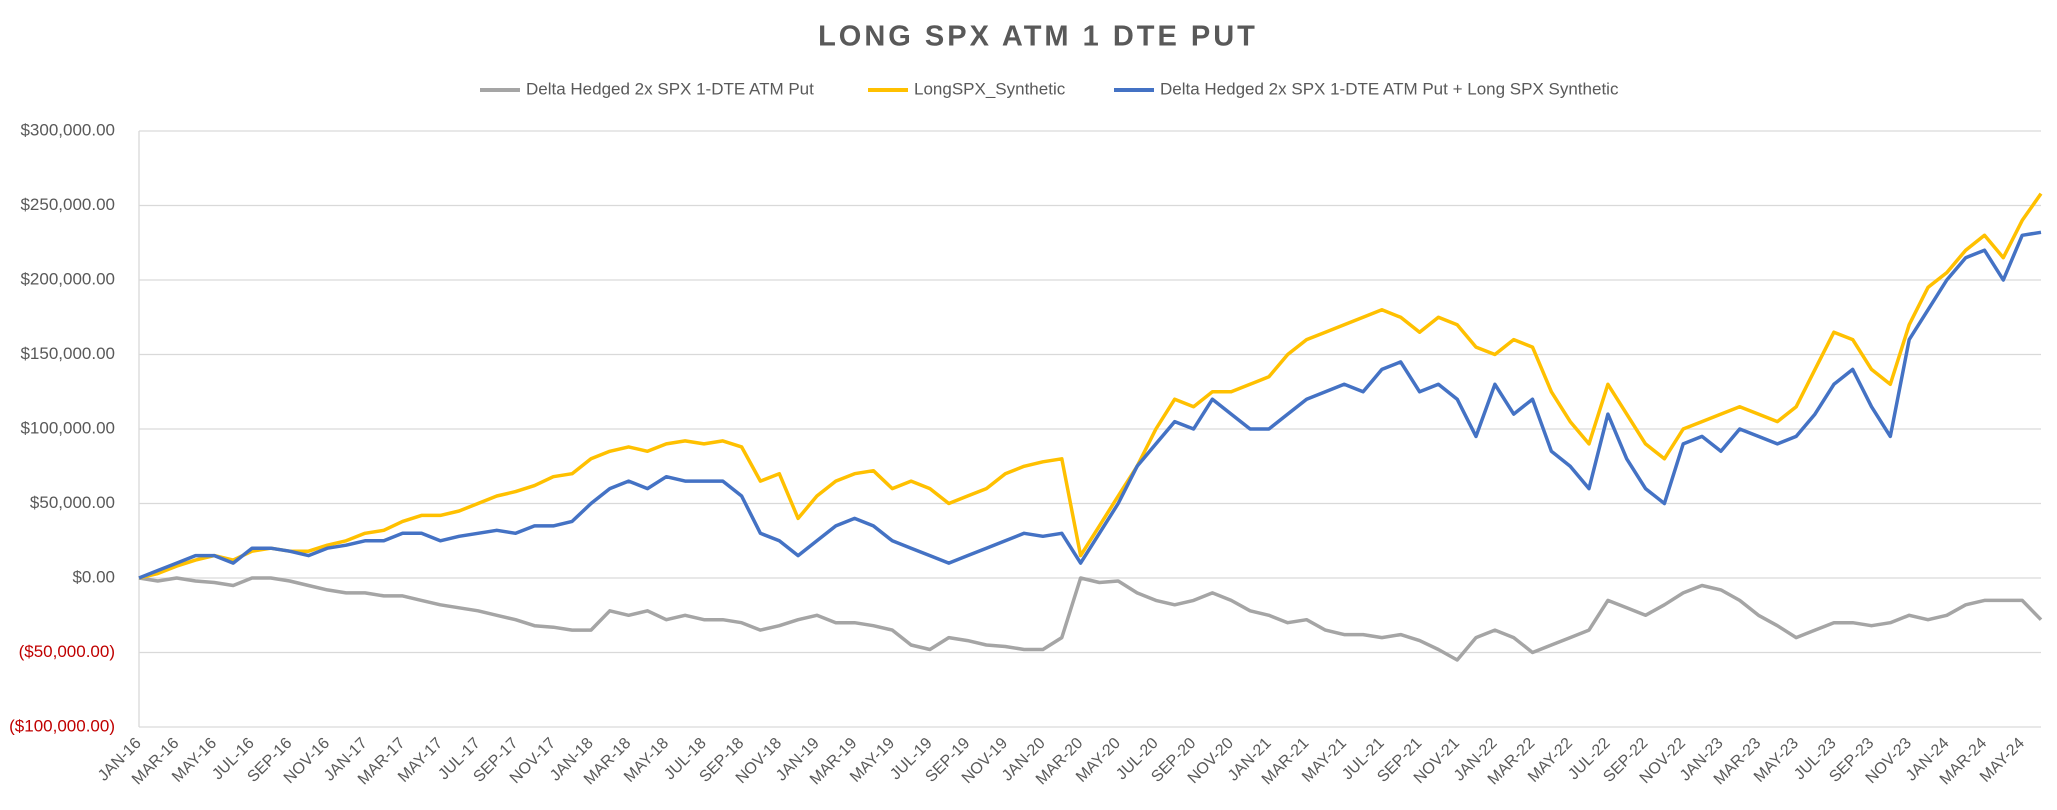 The image size is (2057, 810). What do you see at coordinates (67, 427) in the screenshot?
I see `y-tick-label: $100,000.00` at bounding box center [67, 427].